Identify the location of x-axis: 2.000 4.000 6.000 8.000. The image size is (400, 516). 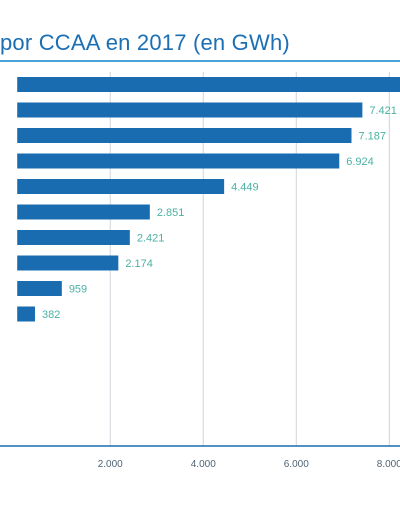
(200, 457).